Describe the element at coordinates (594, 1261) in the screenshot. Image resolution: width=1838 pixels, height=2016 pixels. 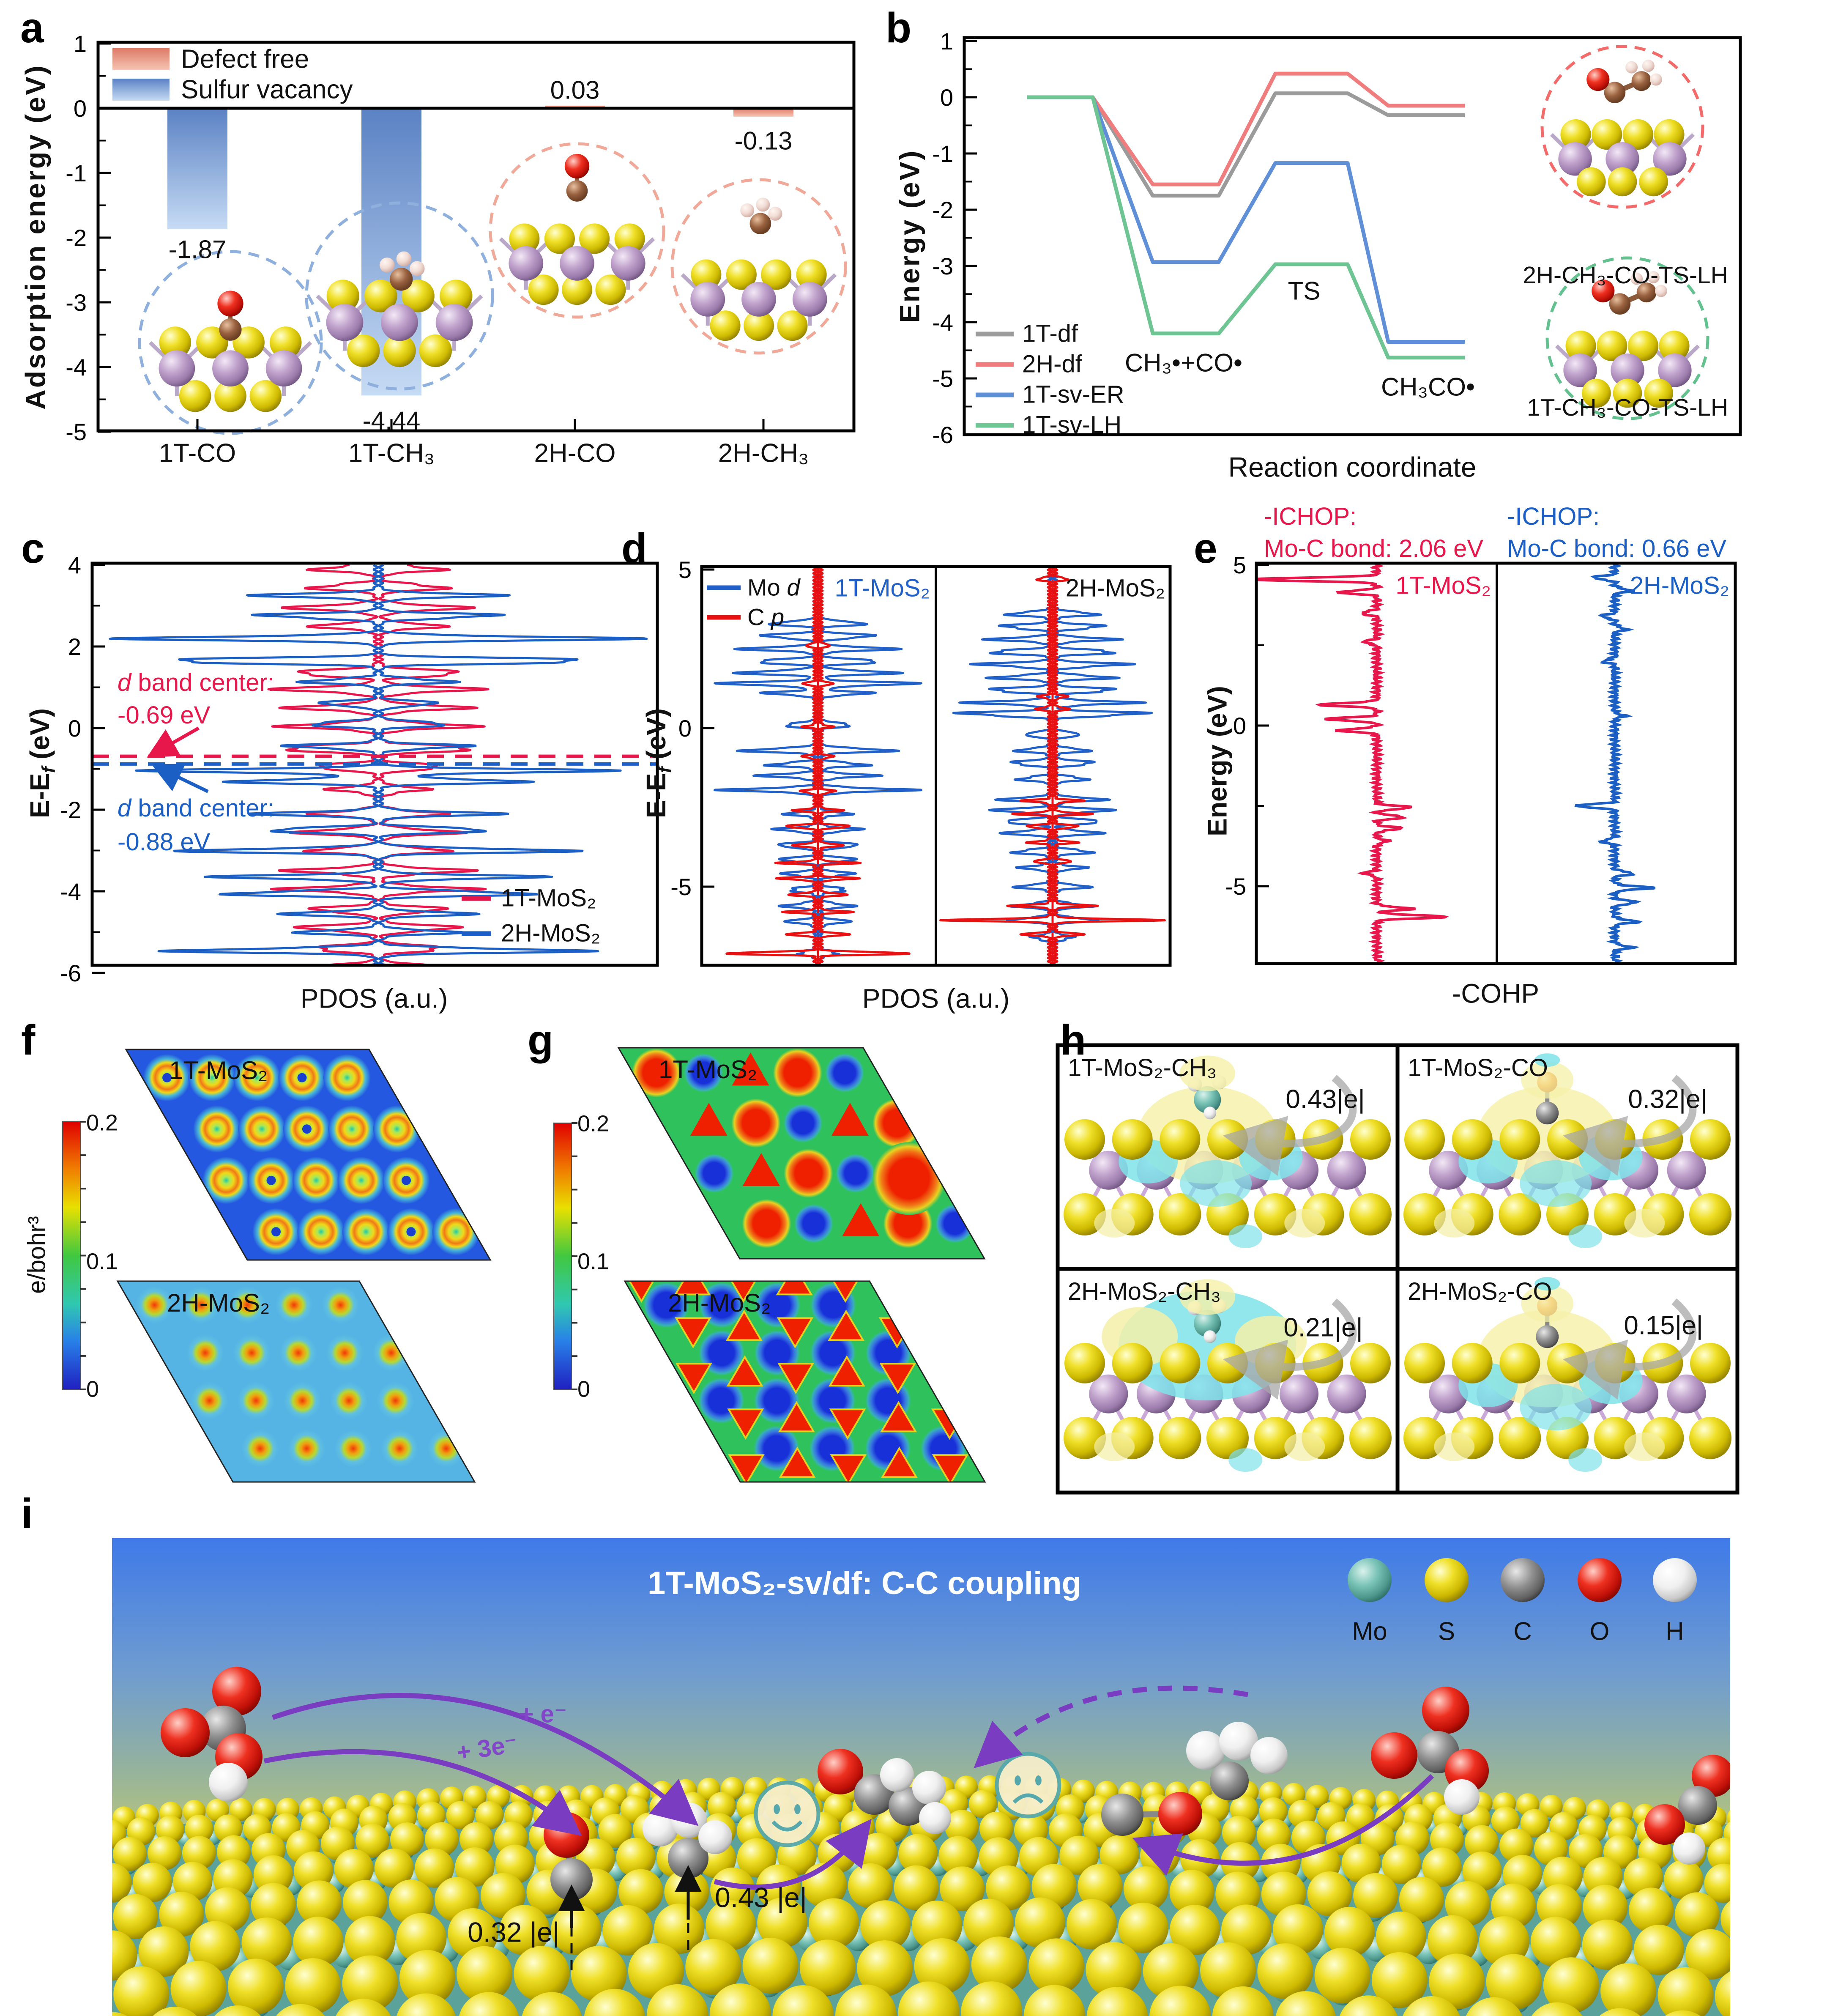
I see `panel-g-cbar-tick-01: 0.1` at that location.